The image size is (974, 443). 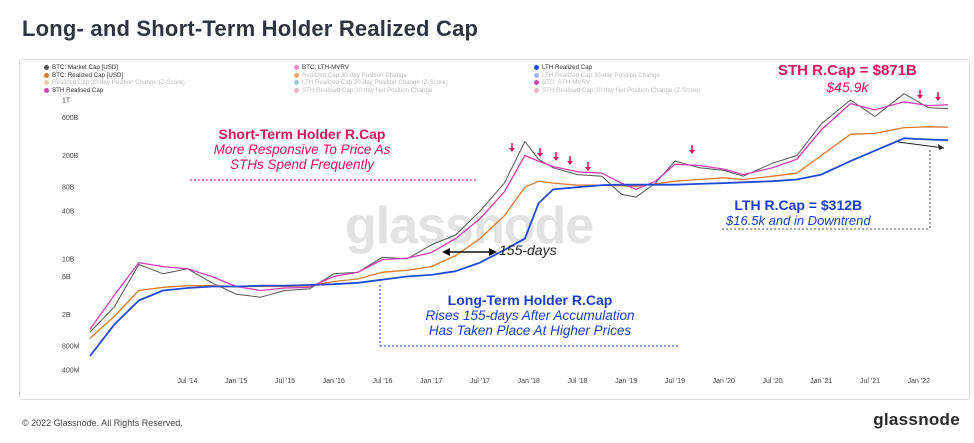 What do you see at coordinates (302, 164) in the screenshot?
I see `sth-explainer-line2: STHs Spend Frequently` at bounding box center [302, 164].